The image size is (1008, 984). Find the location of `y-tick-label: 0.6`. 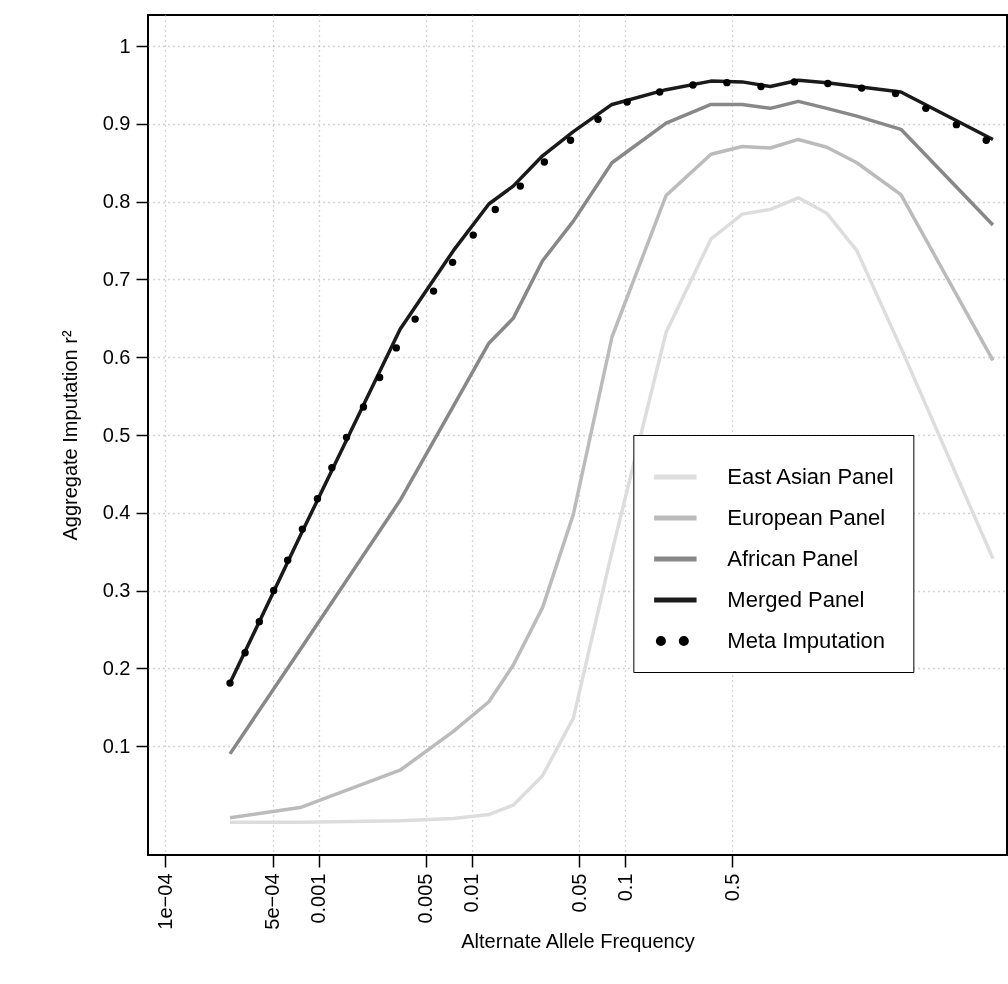

y-tick-label: 0.6 is located at coordinates (116, 356).